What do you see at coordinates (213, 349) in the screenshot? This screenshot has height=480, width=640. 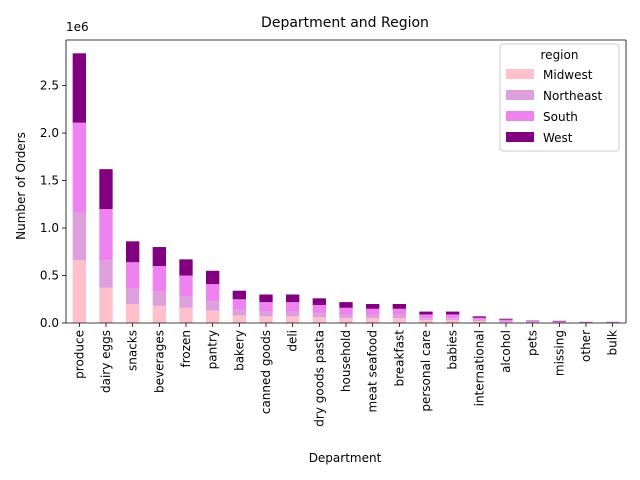 I see `x-tick-label: pantry` at bounding box center [213, 349].